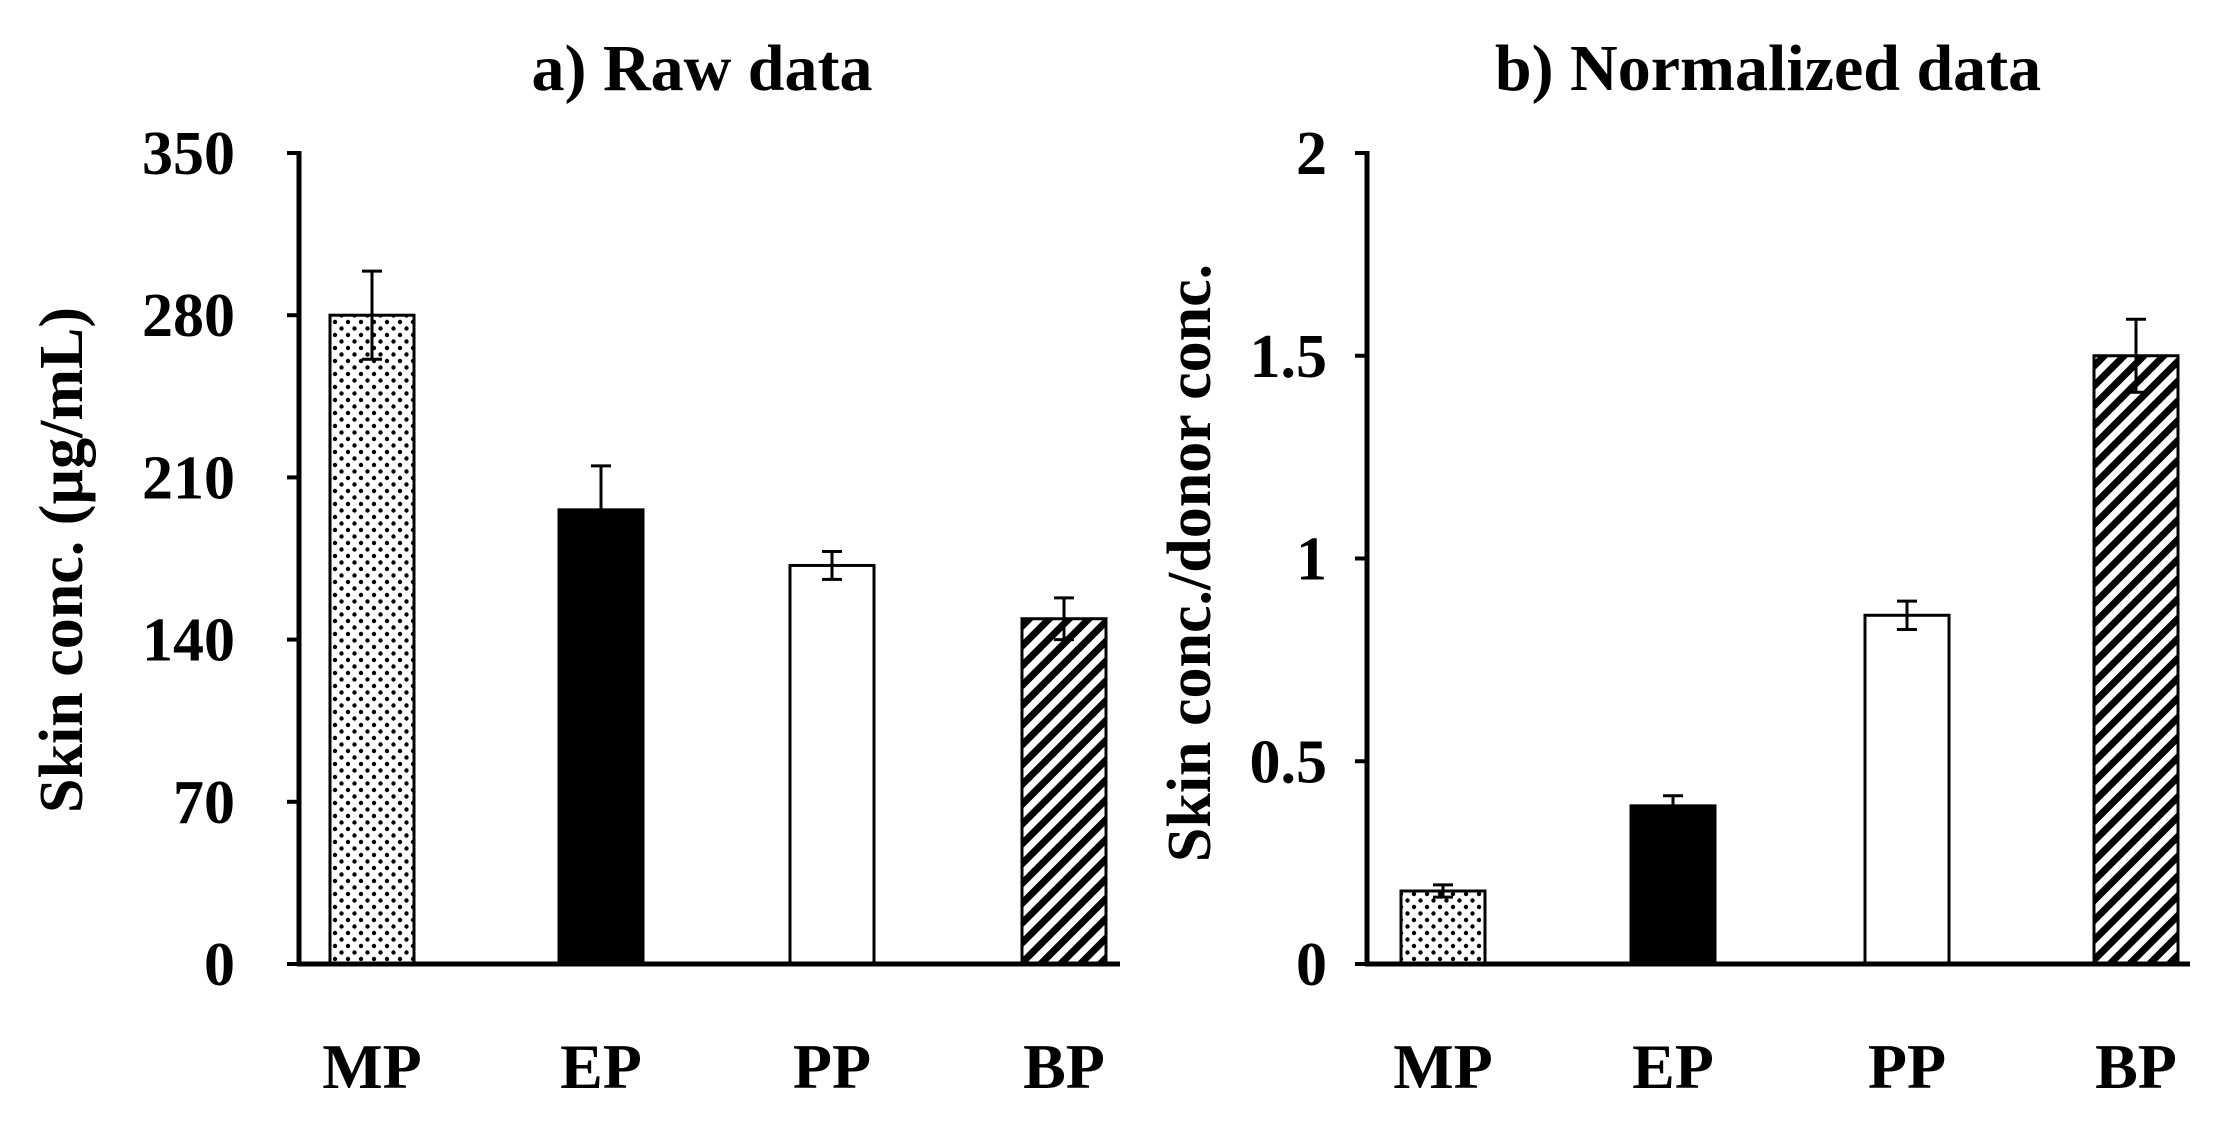  I want to click on y-tick-label: 350, so click(188, 154).